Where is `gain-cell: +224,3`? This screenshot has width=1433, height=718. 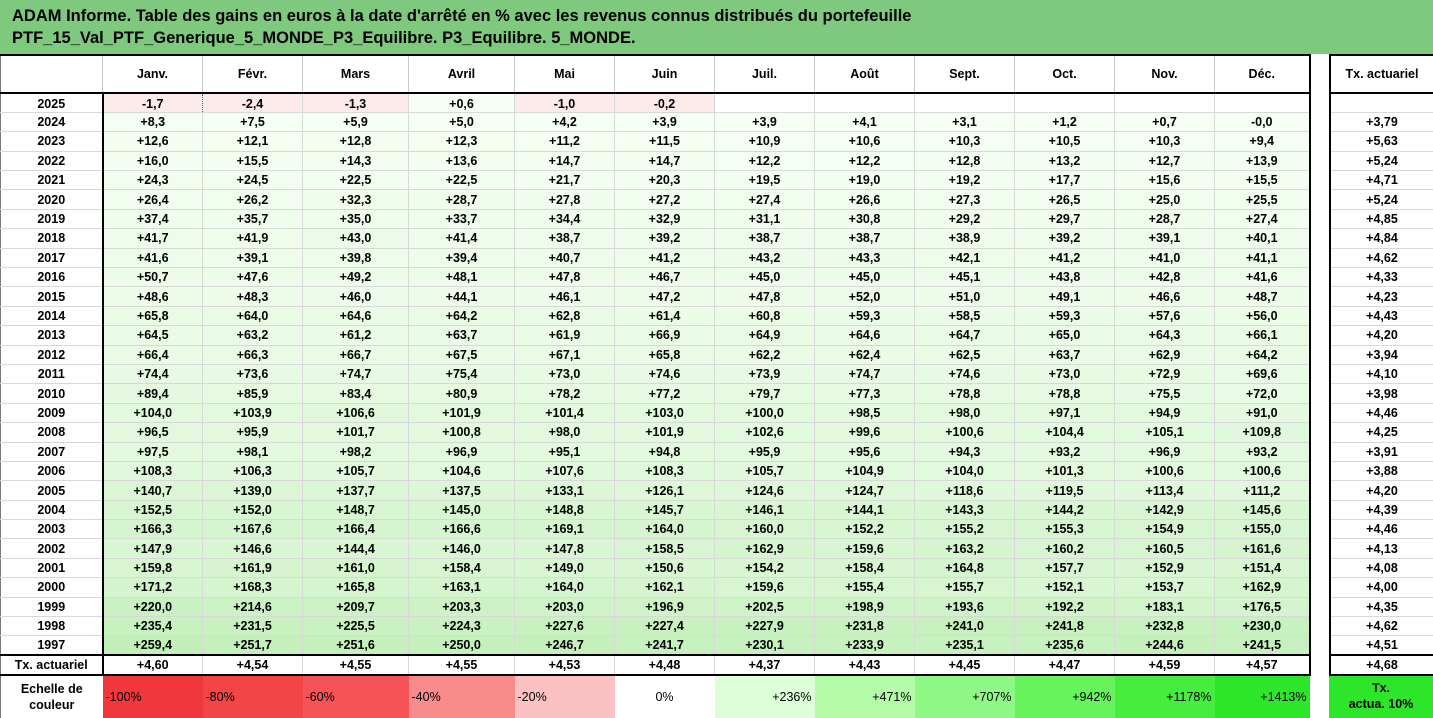 gain-cell: +224,3 is located at coordinates (461, 626).